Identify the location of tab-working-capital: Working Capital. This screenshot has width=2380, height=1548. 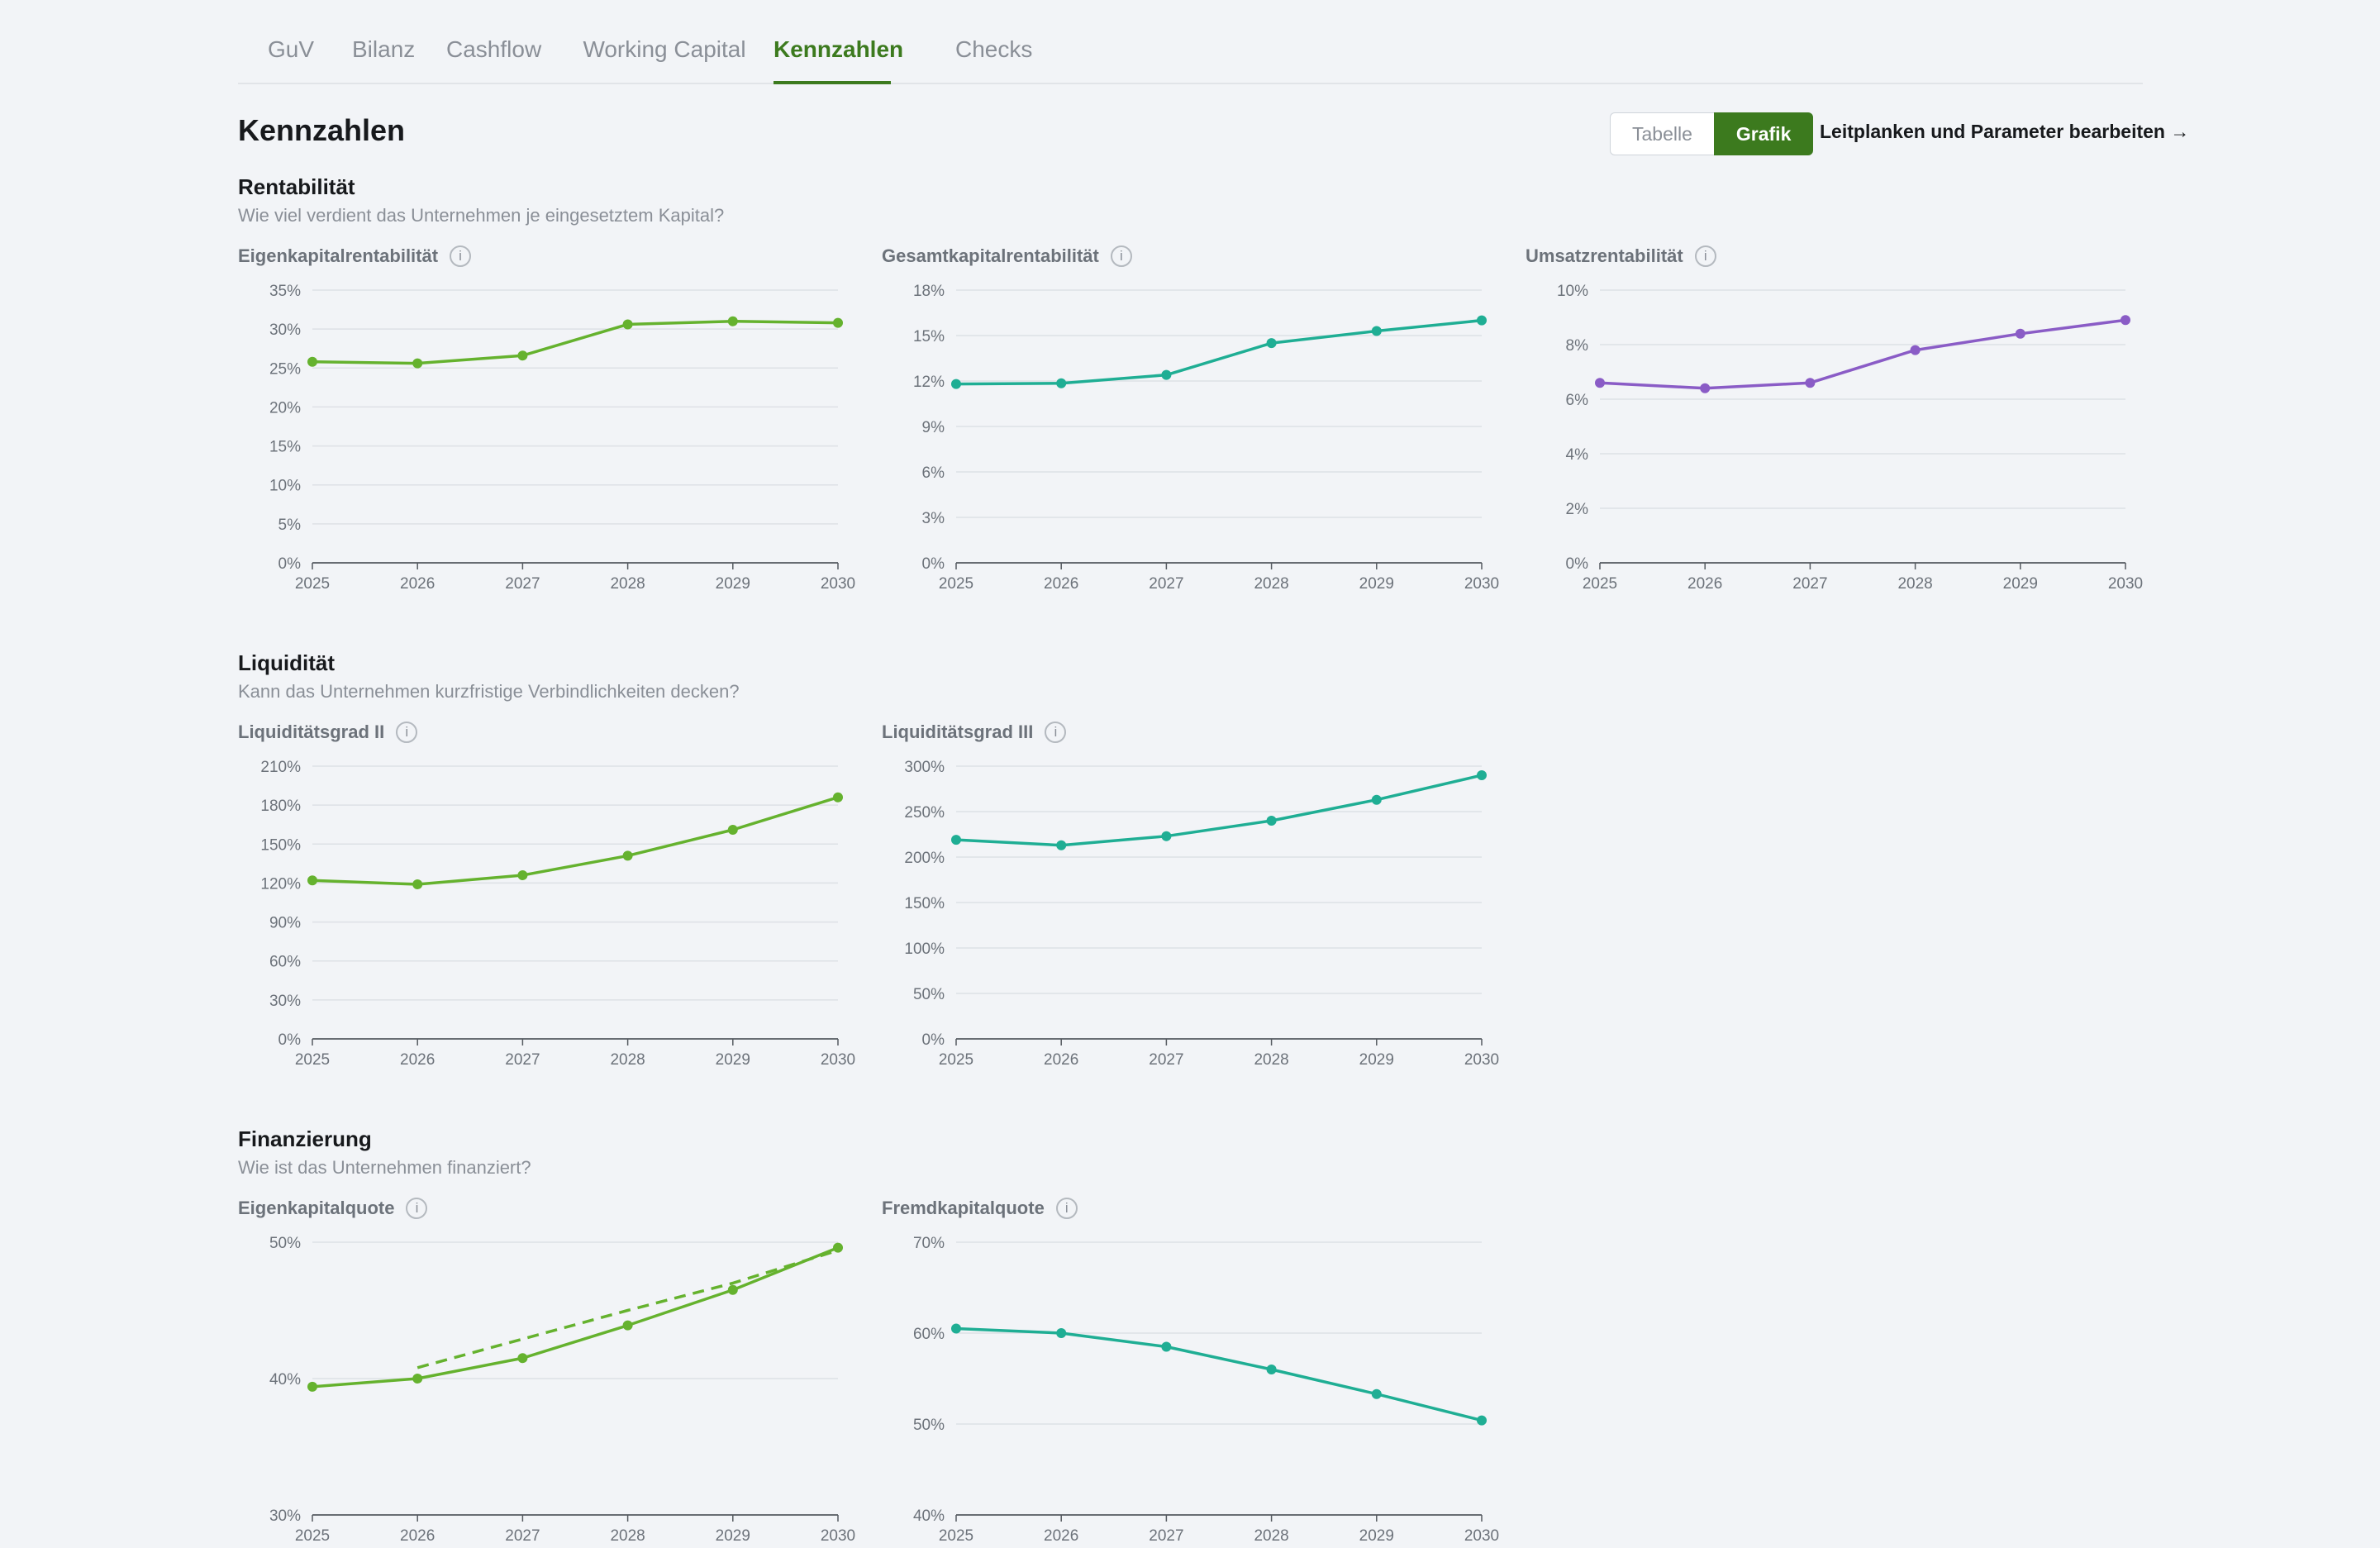
(664, 49).